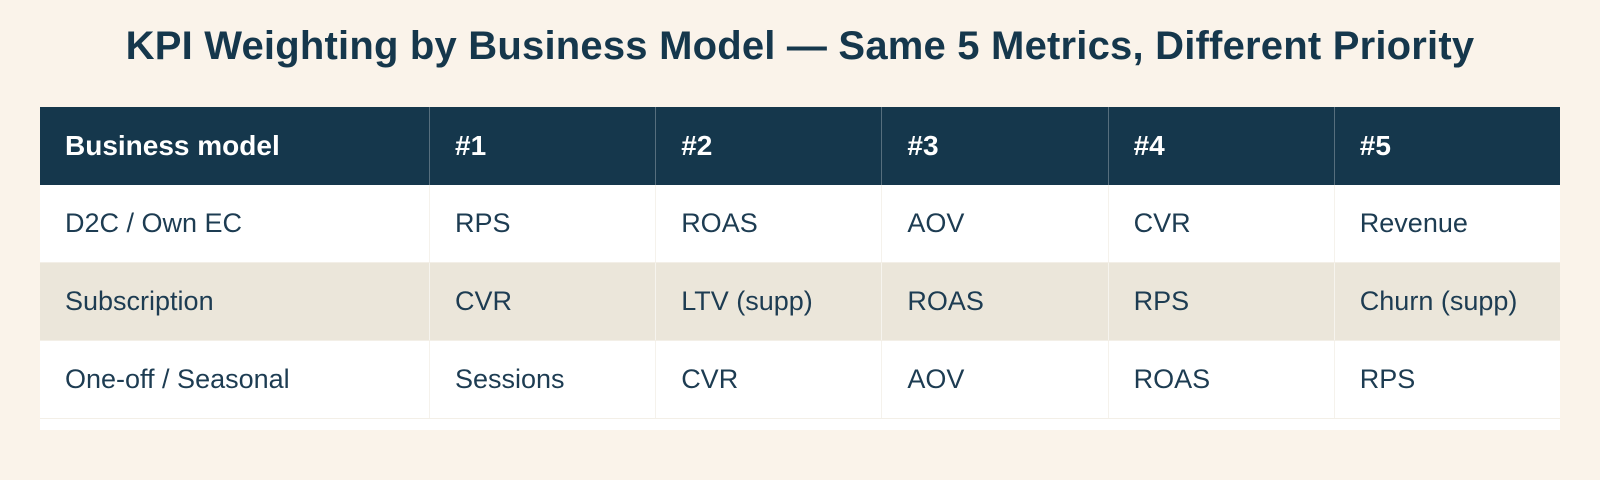  Describe the element at coordinates (1446, 223) in the screenshot. I see `cell-metric: Revenue` at that location.